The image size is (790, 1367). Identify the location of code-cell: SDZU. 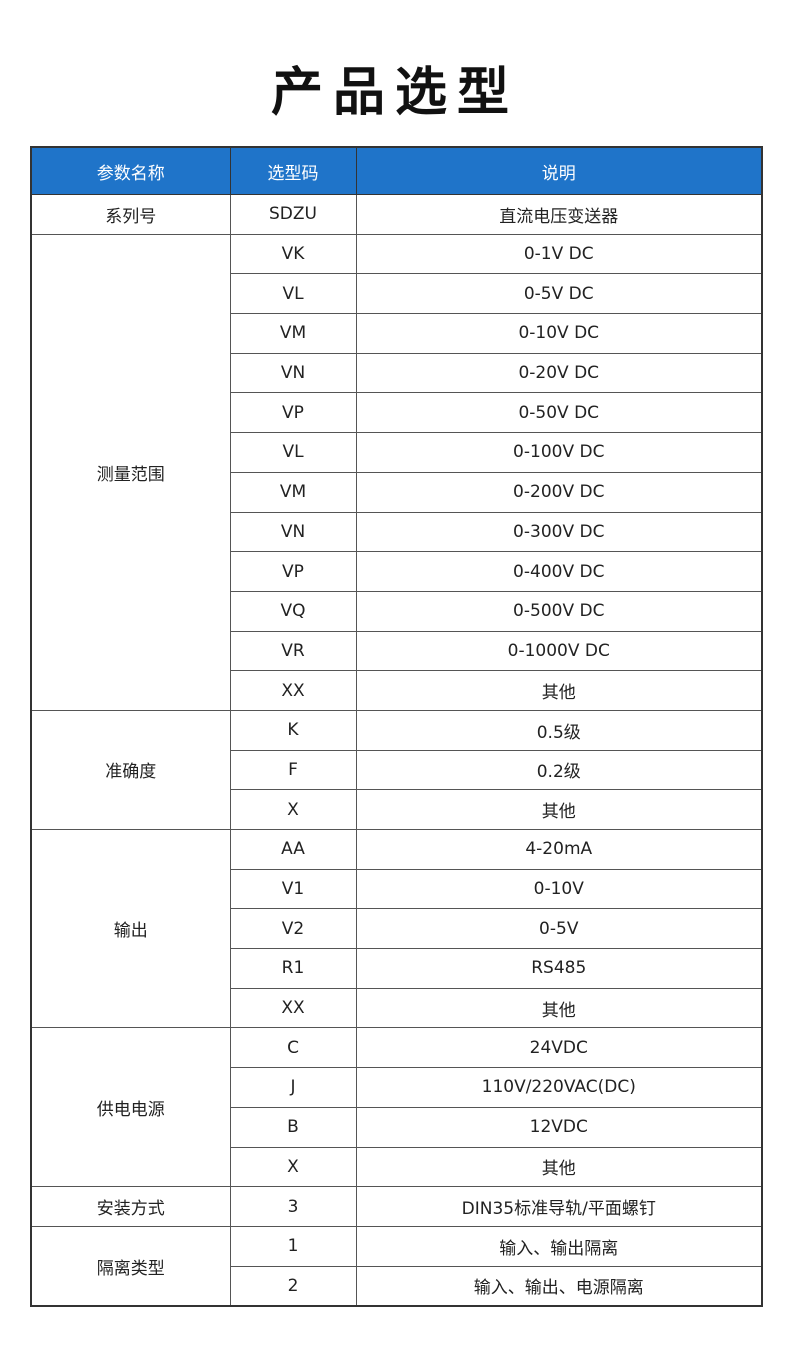
(293, 214).